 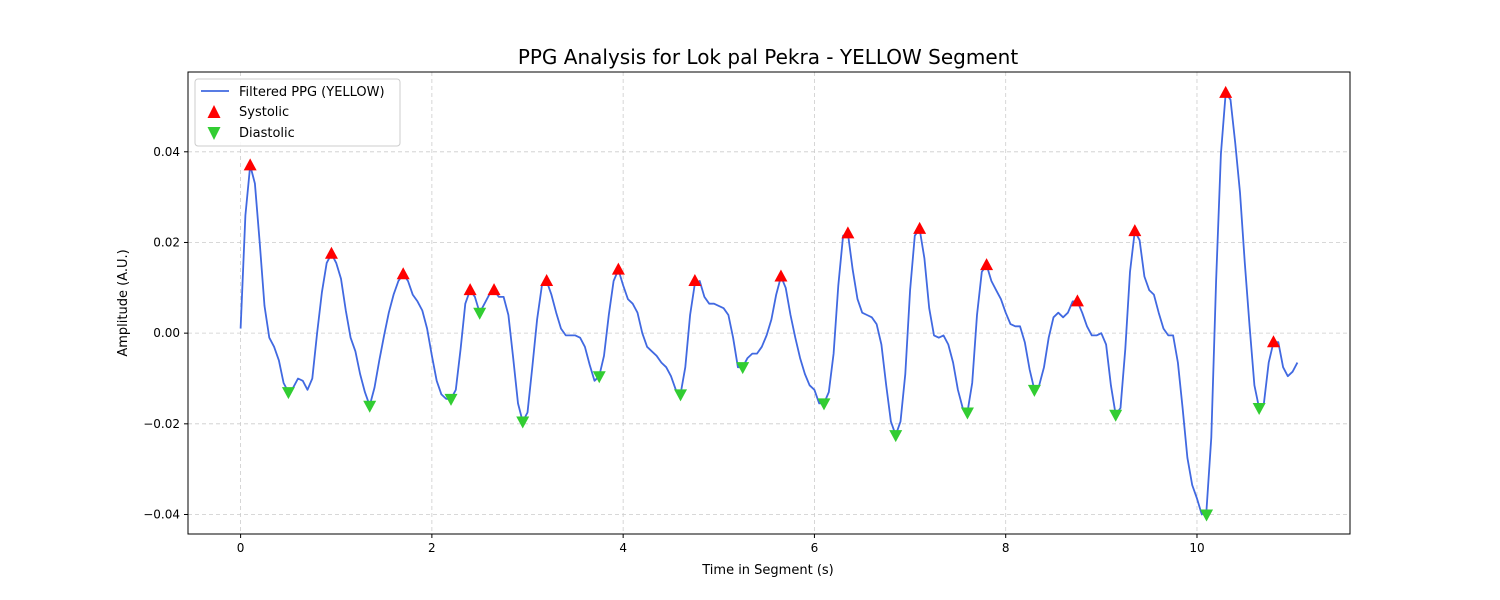 What do you see at coordinates (161, 424) in the screenshot?
I see `y-tick-label: −0.02` at bounding box center [161, 424].